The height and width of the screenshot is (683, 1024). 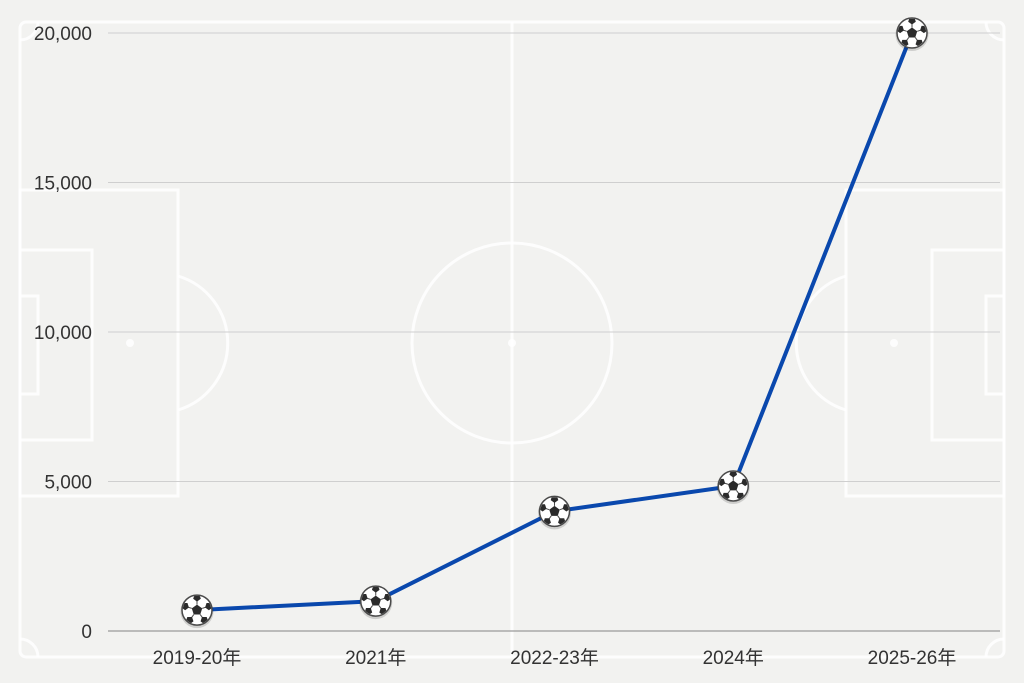 I want to click on y-axis: 0 5,000 10,000 15,000 20,000, so click(x=63, y=333).